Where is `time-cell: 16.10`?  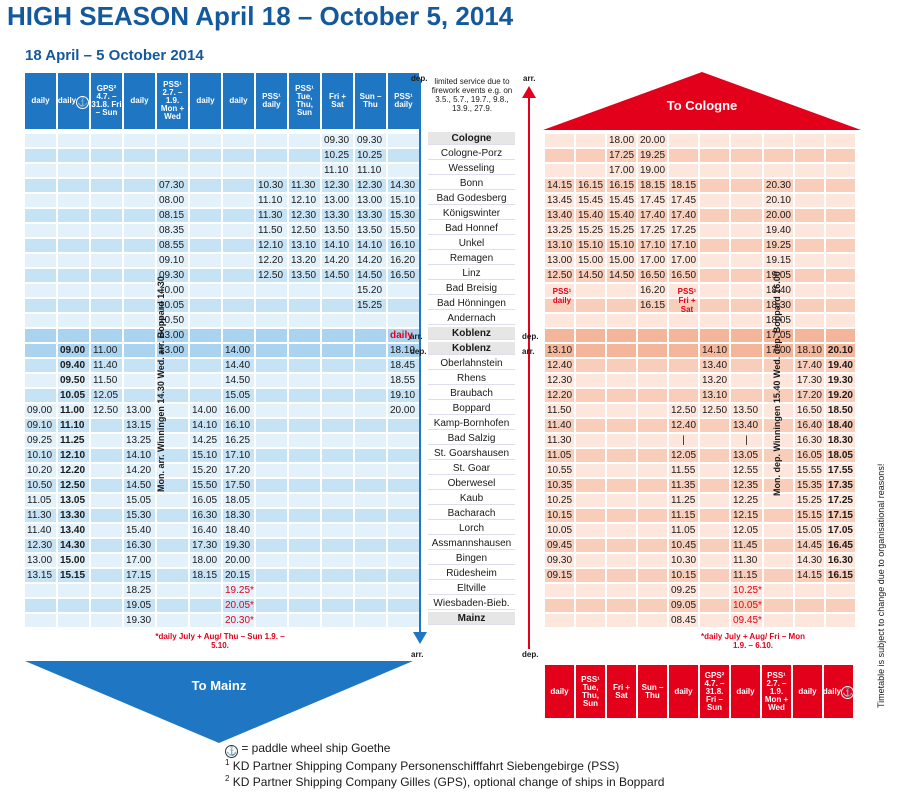 time-cell: 16.10 is located at coordinates (403, 245).